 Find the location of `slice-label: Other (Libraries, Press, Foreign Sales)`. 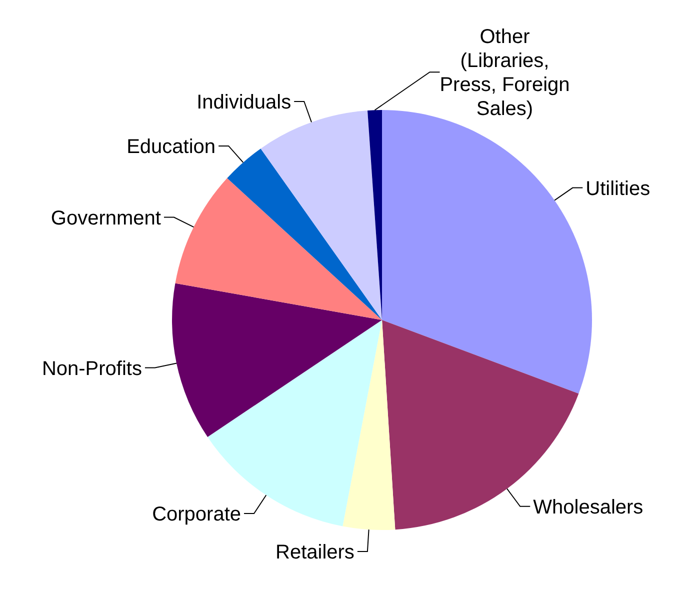

slice-label: Other (Libraries, Press, Foreign Sales) is located at coordinates (505, 73).